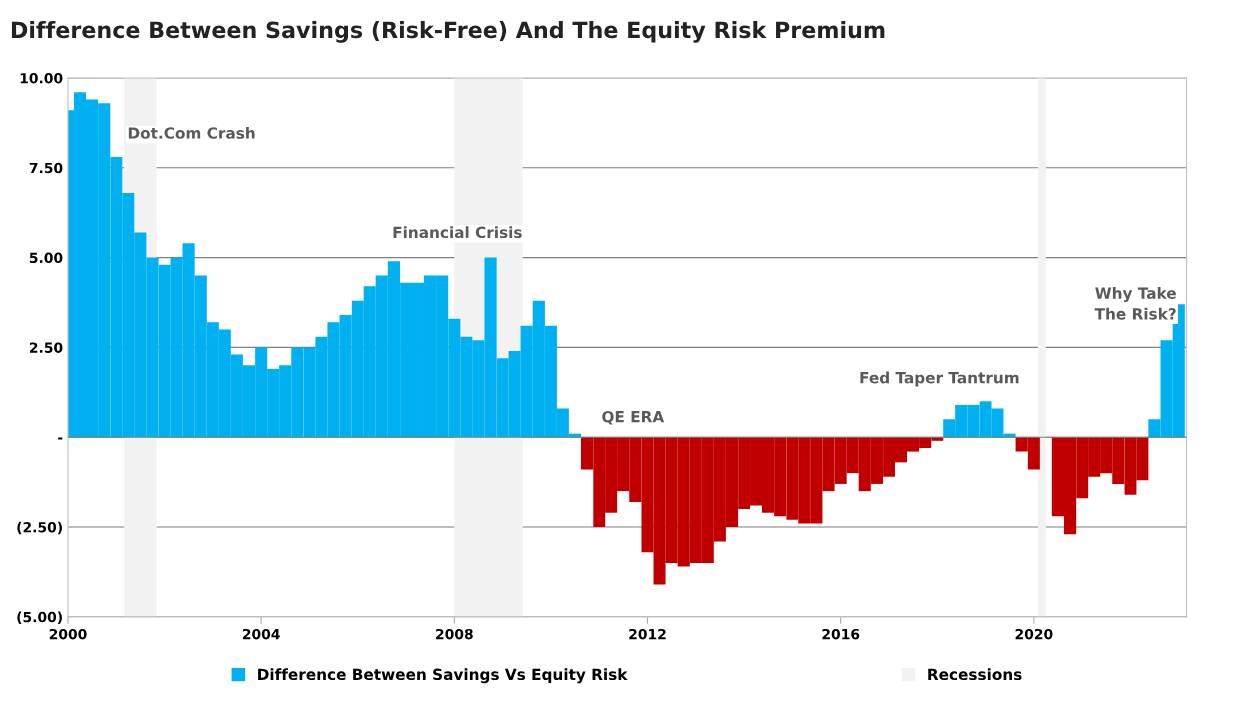  Describe the element at coordinates (939, 379) in the screenshot. I see `annotation: Fed Taper Tantrum` at that location.